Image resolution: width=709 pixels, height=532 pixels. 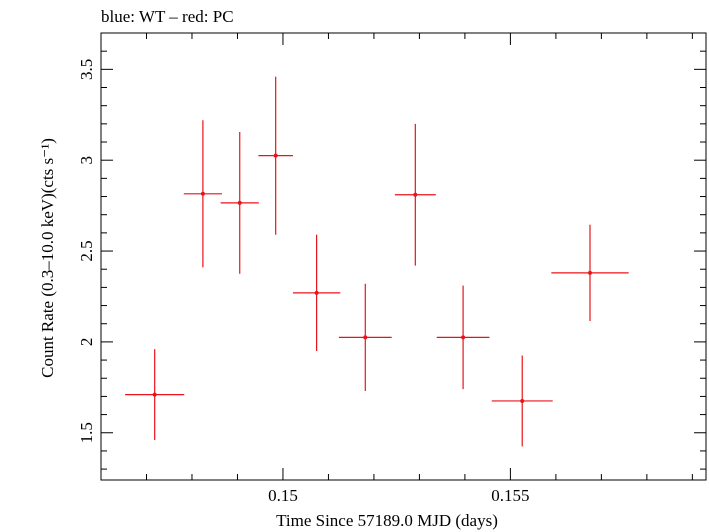 What do you see at coordinates (510, 495) in the screenshot?
I see `x-tick-label: 0.155` at bounding box center [510, 495].